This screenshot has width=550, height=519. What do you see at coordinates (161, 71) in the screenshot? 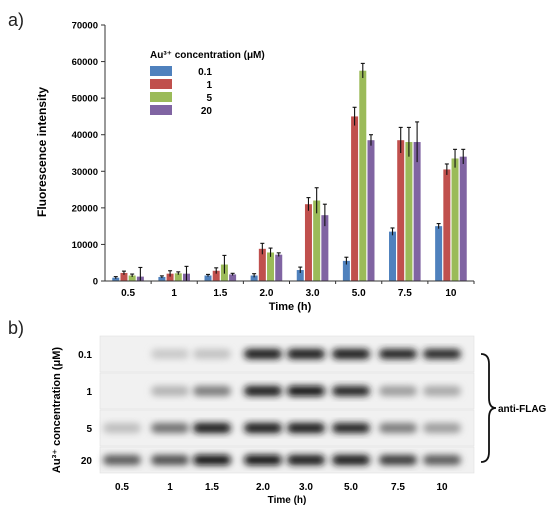
I see `legend-swatch-0.1` at bounding box center [161, 71].